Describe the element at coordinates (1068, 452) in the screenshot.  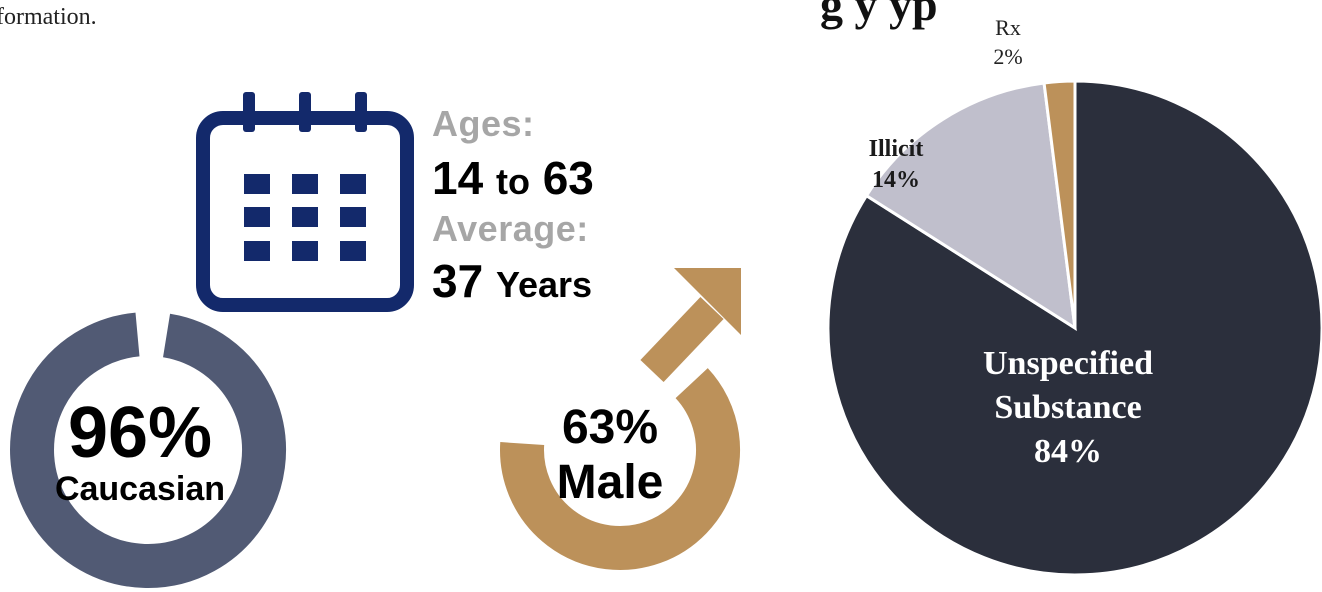
I see `pie-label-value: 84%` at that location.